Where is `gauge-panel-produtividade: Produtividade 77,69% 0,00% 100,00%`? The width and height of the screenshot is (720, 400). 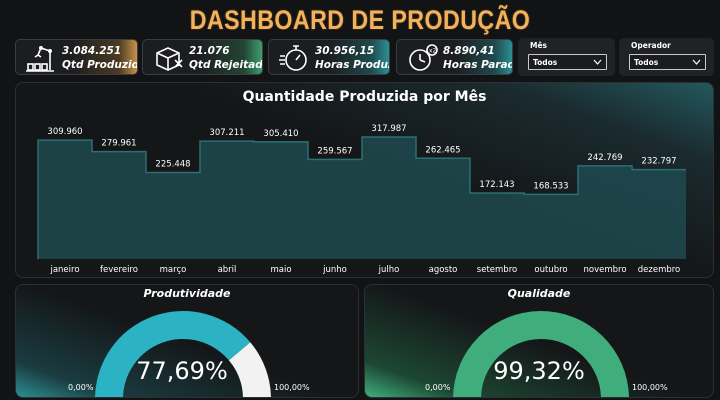 gauge-panel-produtividade: Produtividade 77,69% 0,00% 100,00% is located at coordinates (187, 341).